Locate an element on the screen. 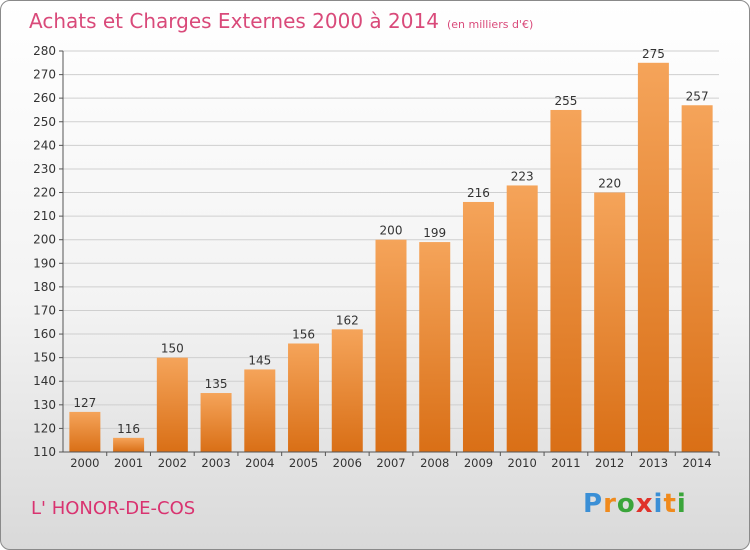 This screenshot has width=750, height=550. data-label-2010: 223 is located at coordinates (522, 176).